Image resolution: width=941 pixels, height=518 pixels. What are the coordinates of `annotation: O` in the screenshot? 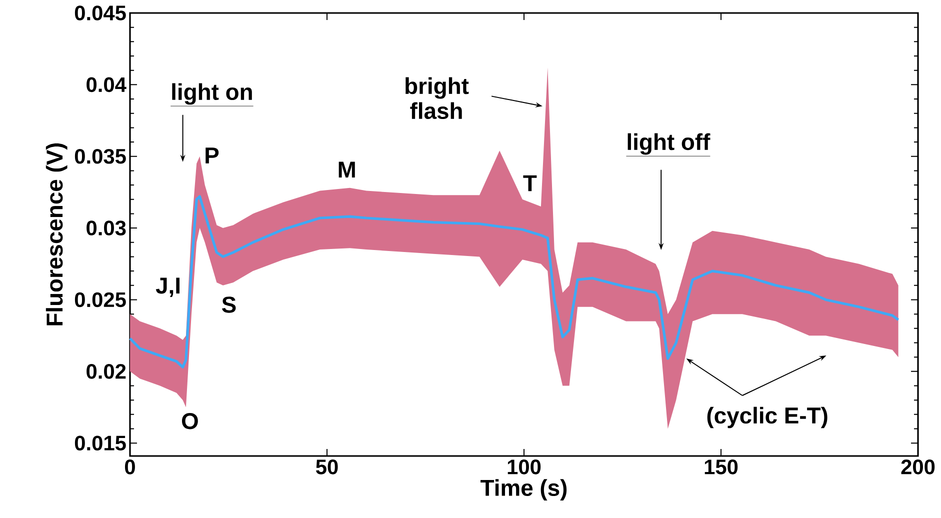 It's located at (190, 421).